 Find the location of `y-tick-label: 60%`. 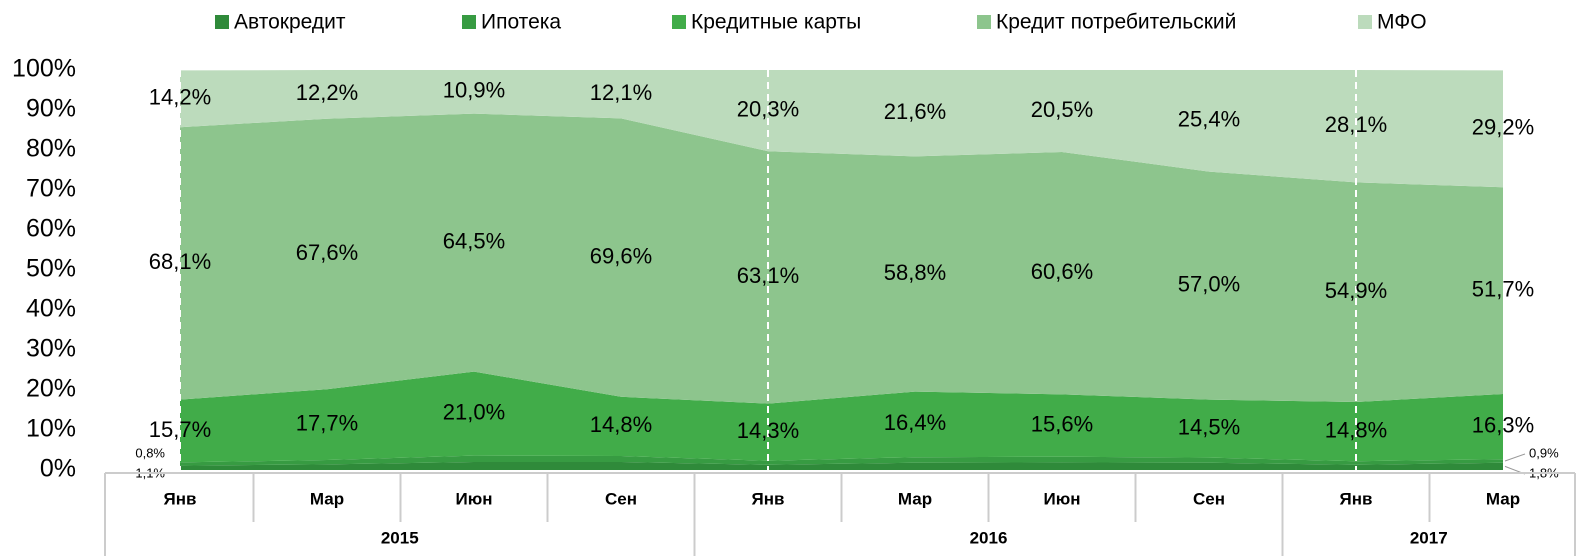

y-tick-label: 60% is located at coordinates (51, 229).